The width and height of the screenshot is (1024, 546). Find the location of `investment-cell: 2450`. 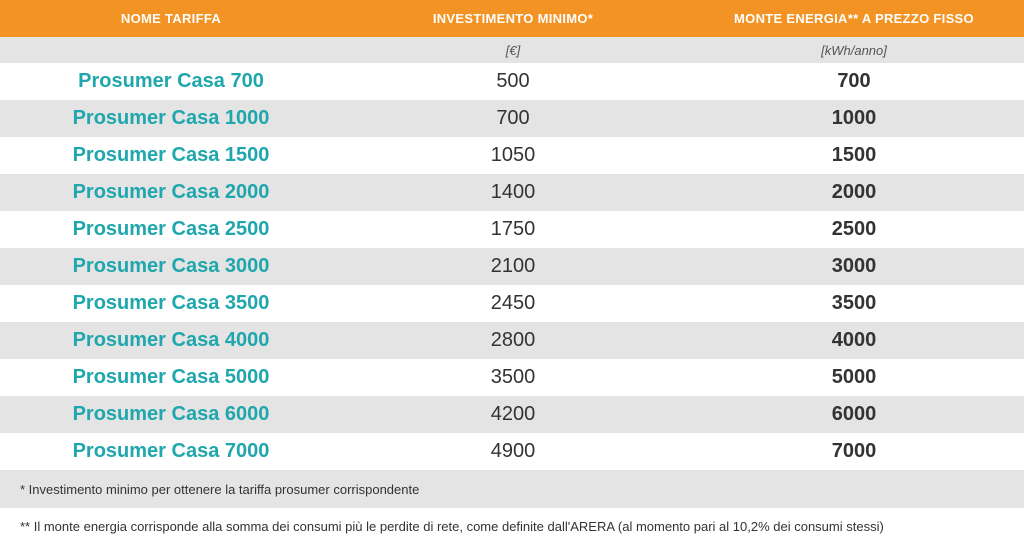

investment-cell: 2450 is located at coordinates (513, 303).